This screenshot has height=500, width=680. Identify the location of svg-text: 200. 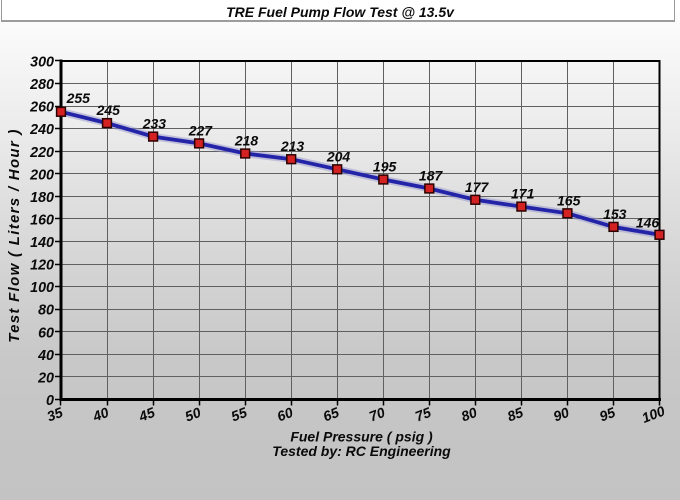
(41, 175).